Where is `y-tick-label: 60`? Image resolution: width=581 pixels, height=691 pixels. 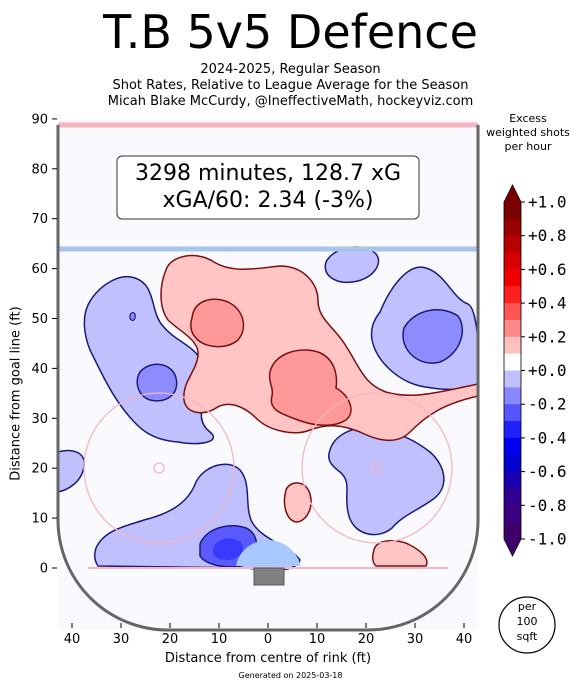 y-tick-label: 60 is located at coordinates (39, 269).